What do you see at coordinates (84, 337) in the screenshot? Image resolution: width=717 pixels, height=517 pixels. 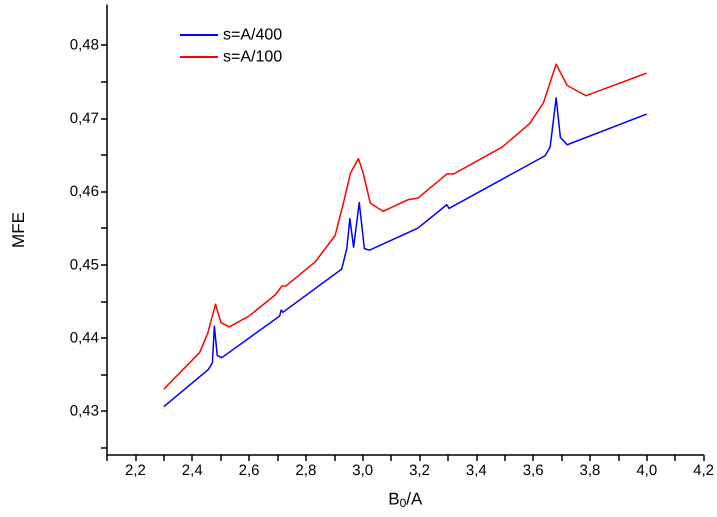 I see `y-tick-label: 0,44` at bounding box center [84, 337].